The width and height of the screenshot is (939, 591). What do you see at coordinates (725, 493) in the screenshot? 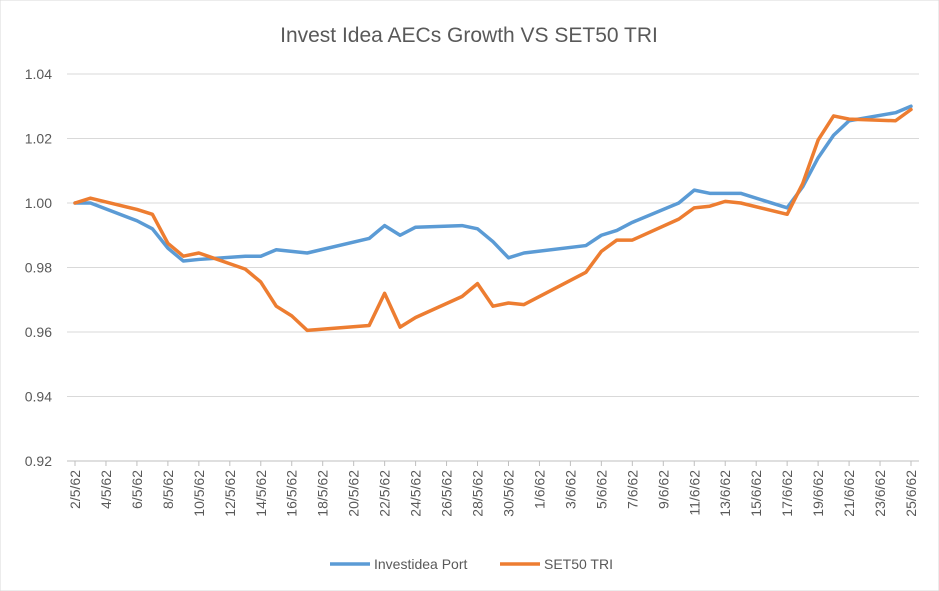
I see `x-tick-label: 13/6/62` at bounding box center [725, 493].